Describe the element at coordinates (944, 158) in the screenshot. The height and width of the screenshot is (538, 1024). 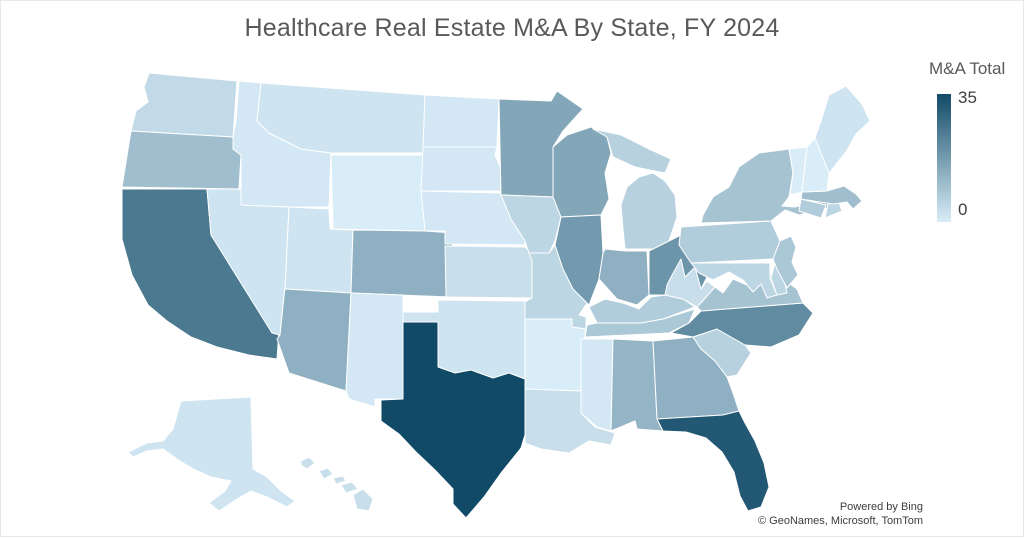
I see `legend-gradient-bar` at that location.